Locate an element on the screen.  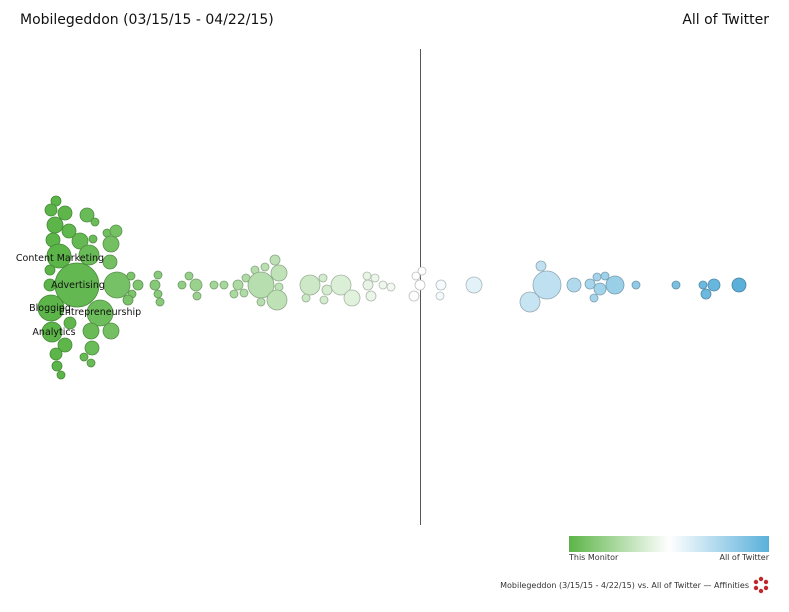
title: Mobilegeddon (03/15/15 - 04/22/15) is located at coordinates (147, 20).